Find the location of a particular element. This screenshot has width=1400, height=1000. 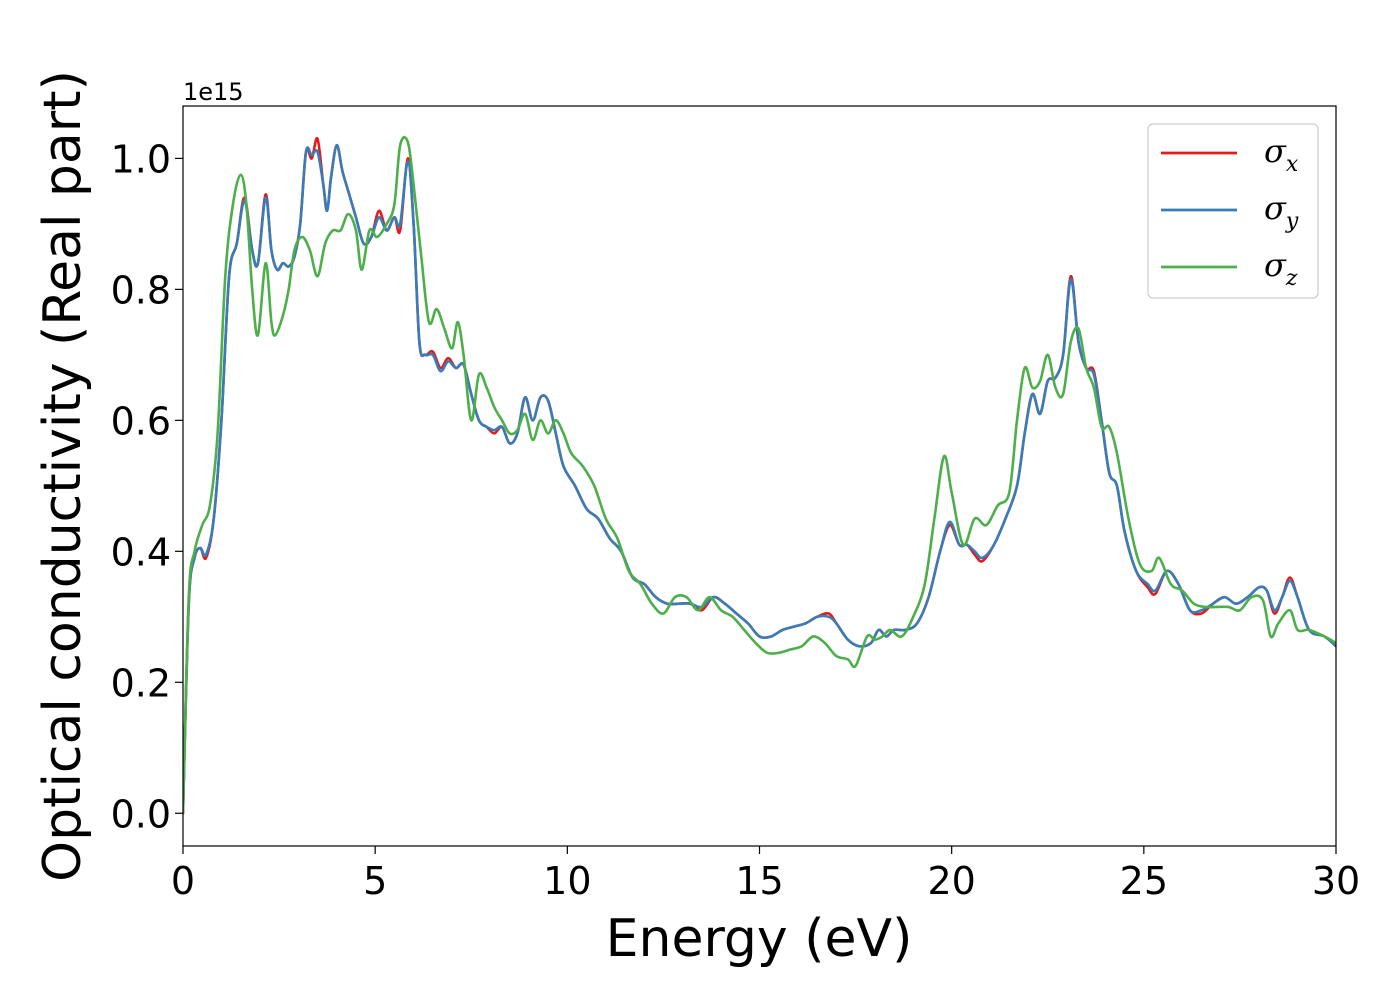

x-tick-label: 5 is located at coordinates (375, 881).